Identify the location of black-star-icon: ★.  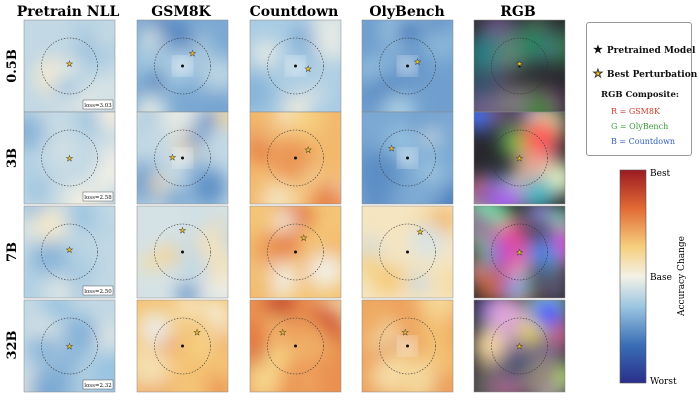
(598, 49).